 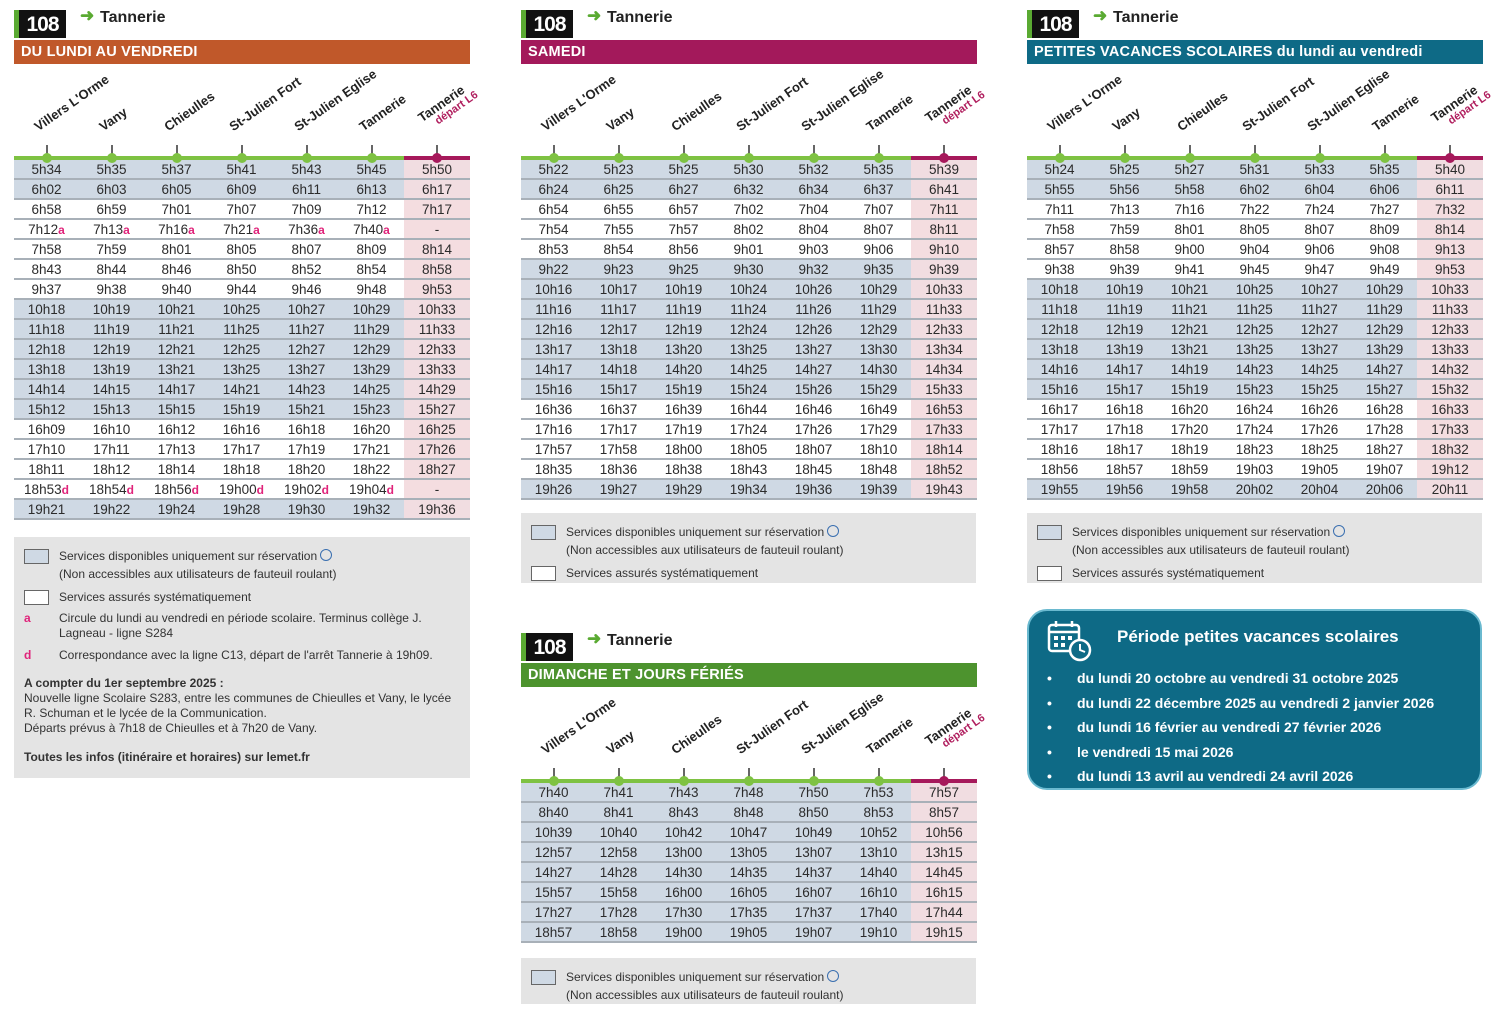 What do you see at coordinates (1124, 449) in the screenshot?
I see `time-cell: 18h17` at bounding box center [1124, 449].